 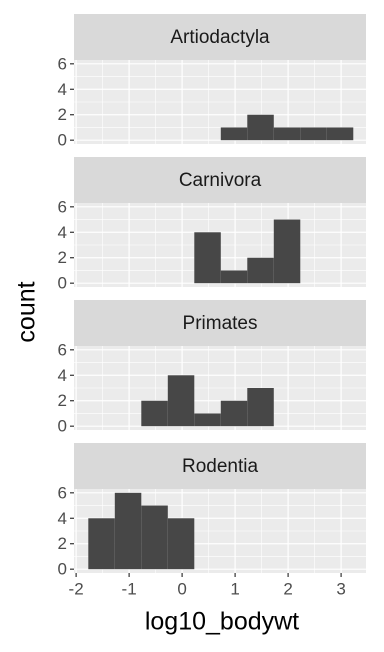 I want to click on x-tick-label: 0, so click(x=181, y=588).